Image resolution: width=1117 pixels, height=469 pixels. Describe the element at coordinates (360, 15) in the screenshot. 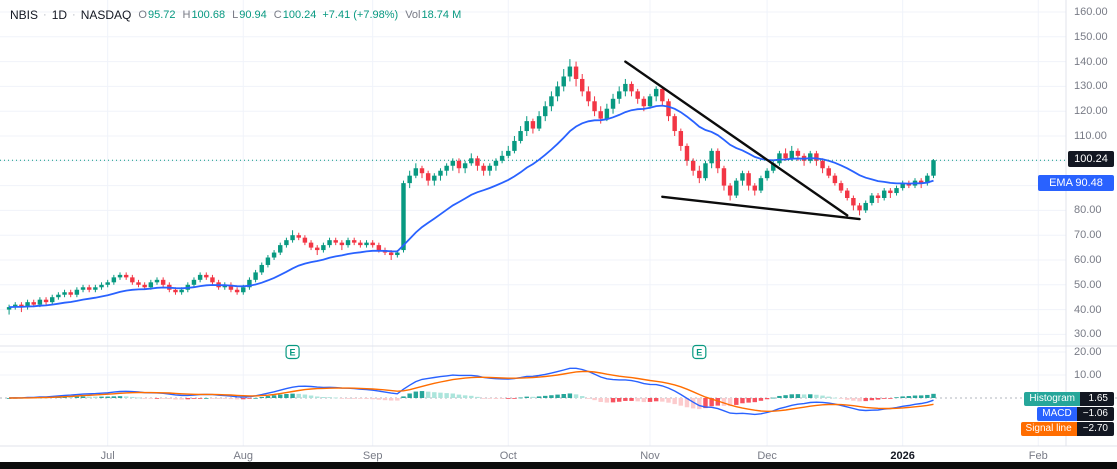

I see `change-value: +7.41 (+7.98%)` at that location.